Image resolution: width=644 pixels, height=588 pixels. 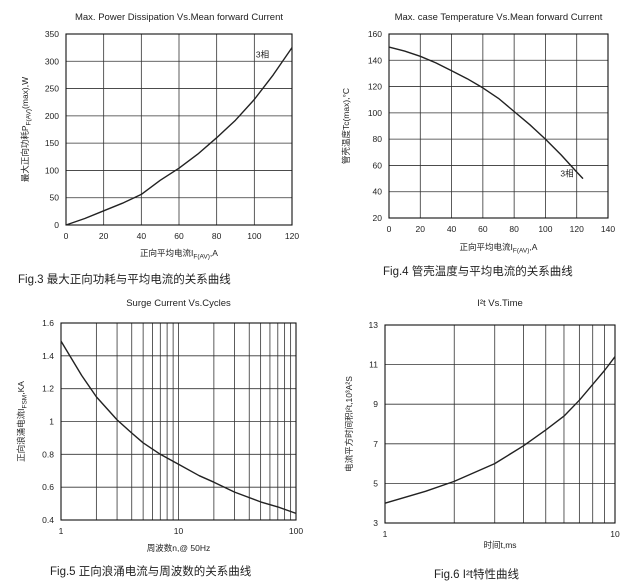 I want to click on x-axis-label: 周波数n,@ 50Hz, so click(x=178, y=548).